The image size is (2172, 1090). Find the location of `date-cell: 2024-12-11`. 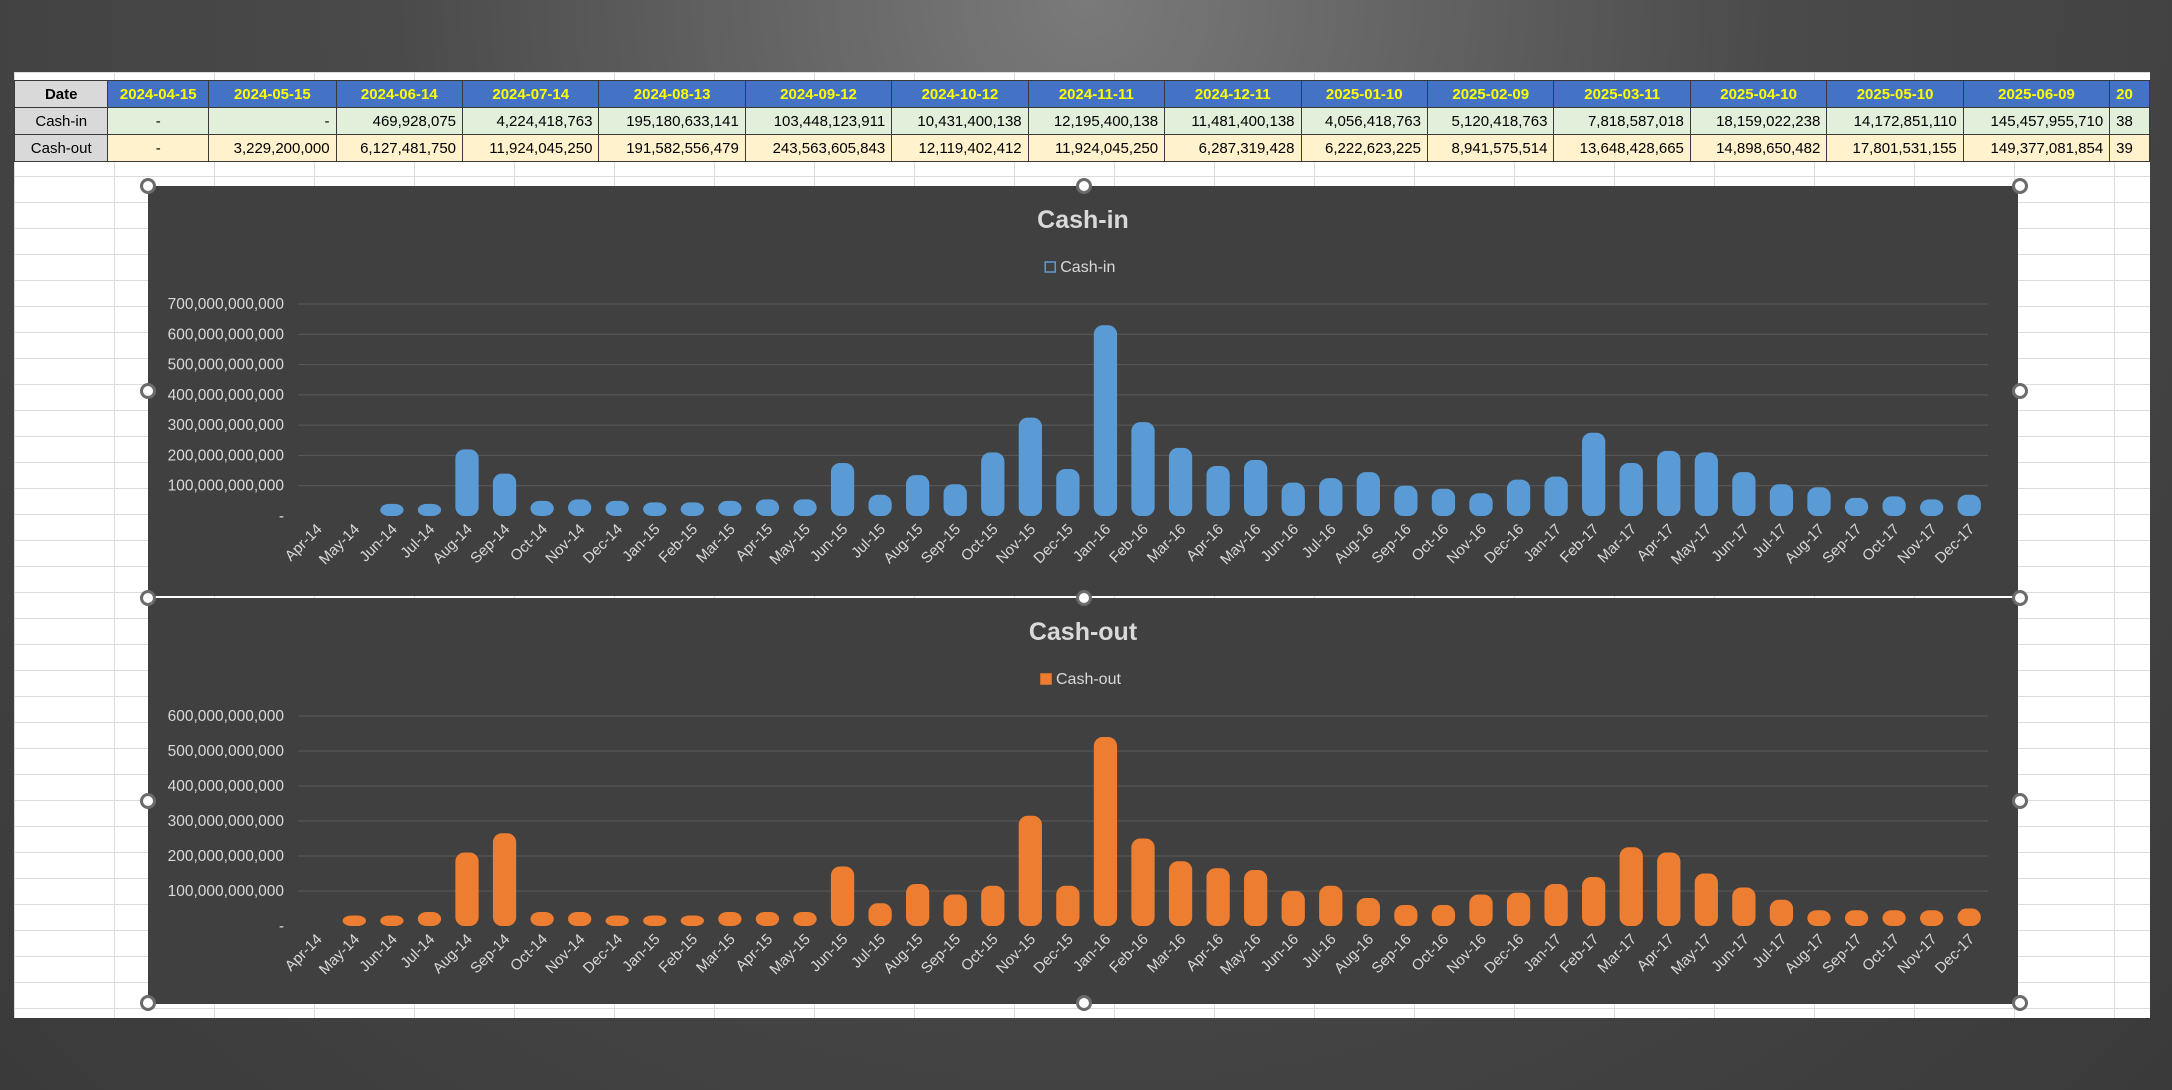

date-cell: 2024-12-11 is located at coordinates (1233, 94).